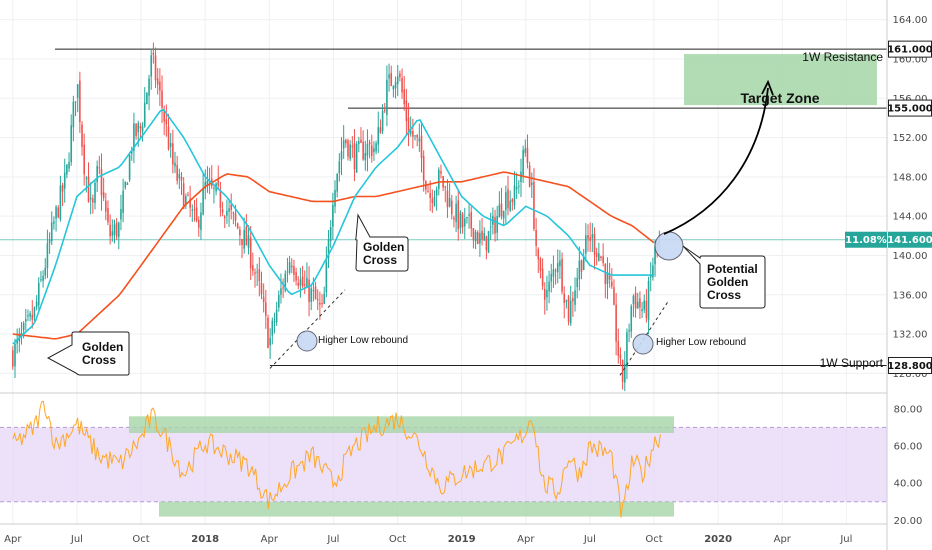  Describe the element at coordinates (910, 217) in the screenshot. I see `price-tick-label: 144.00` at that location.